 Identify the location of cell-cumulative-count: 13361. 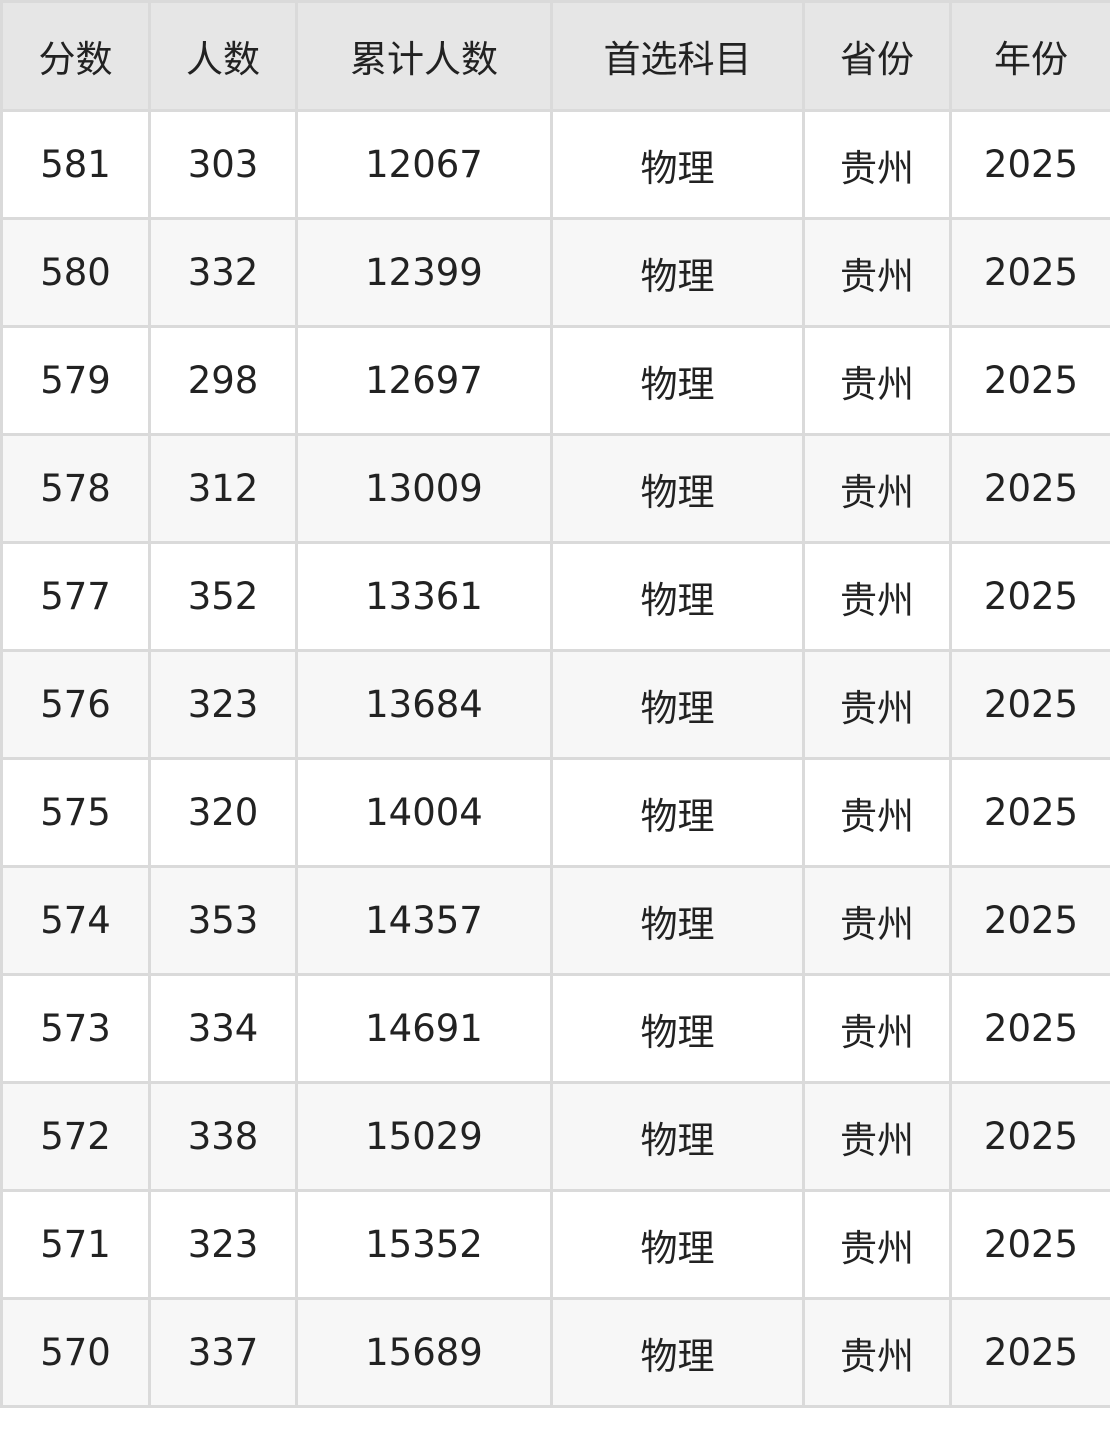
(424, 596).